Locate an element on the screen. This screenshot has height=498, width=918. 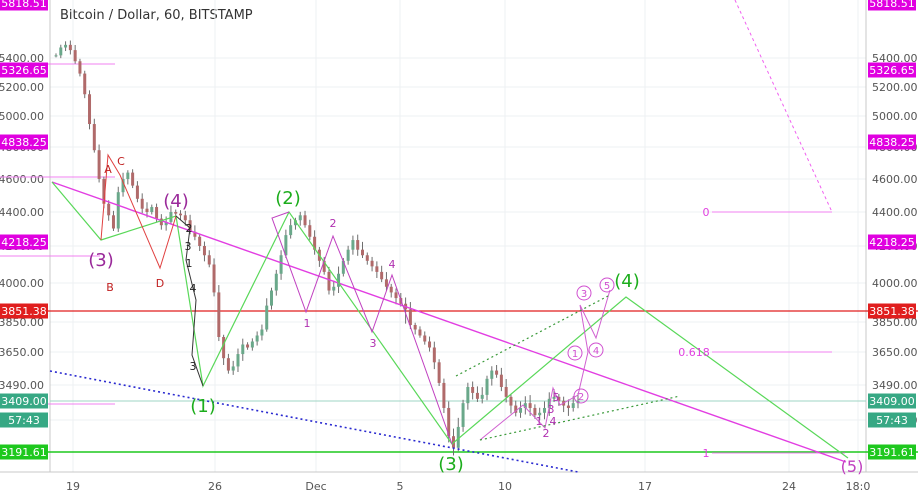
wave-label-m1b: 1 is located at coordinates (539, 421).